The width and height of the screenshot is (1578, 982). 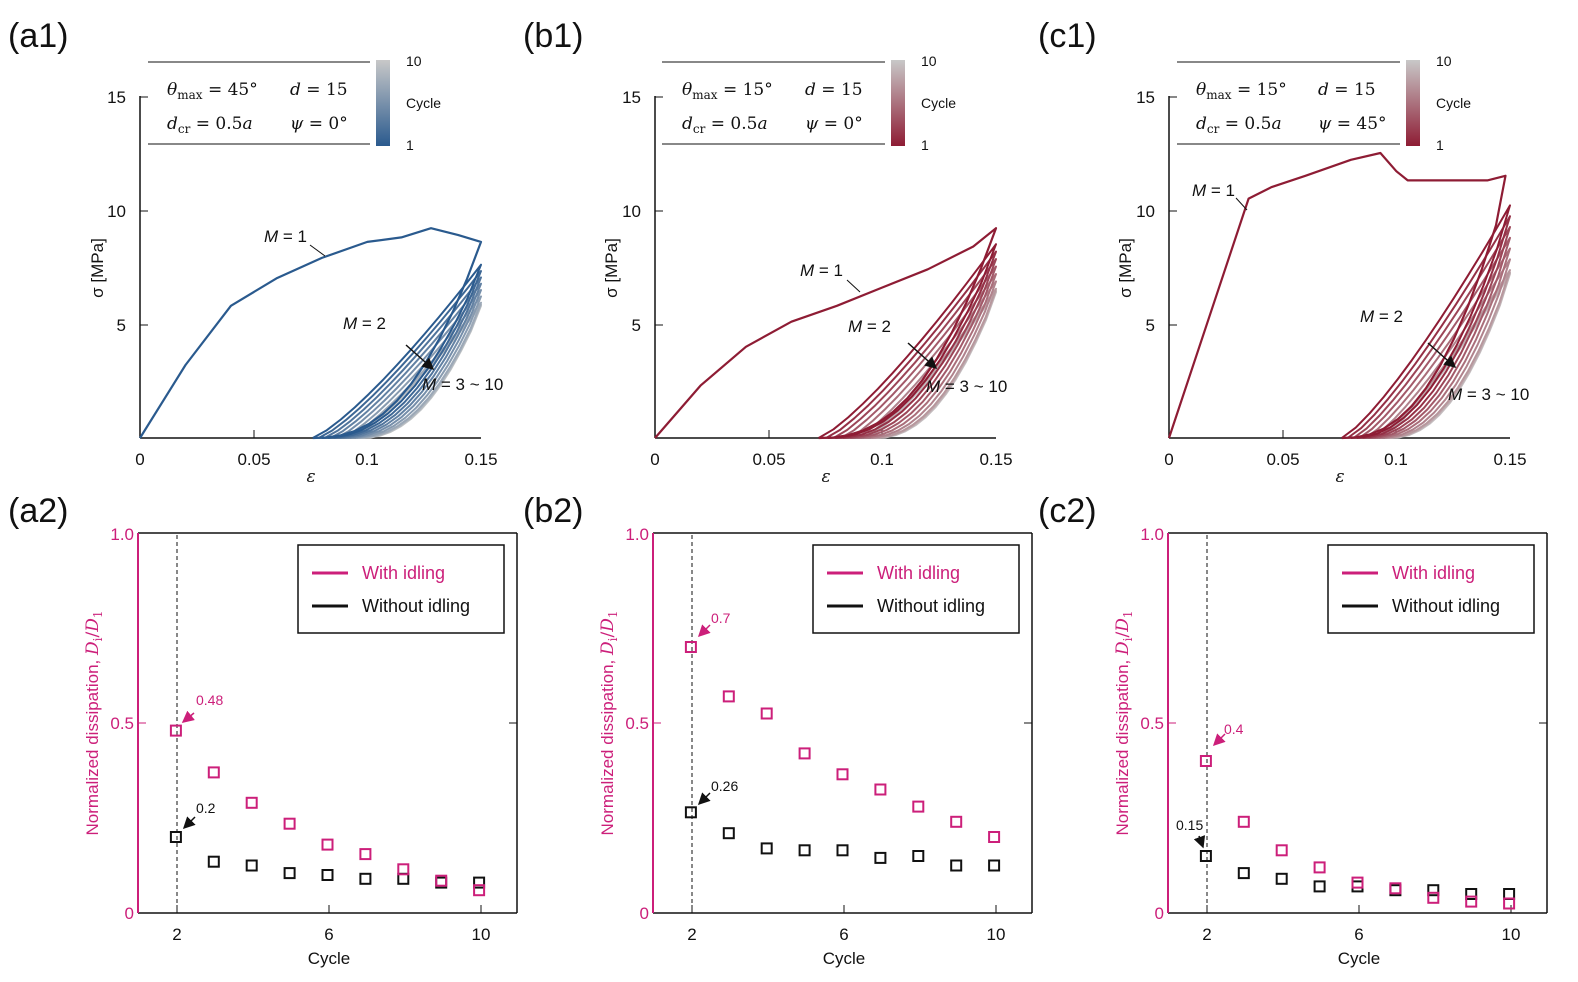 What do you see at coordinates (364, 323) in the screenshot?
I see `m2-label: M = 2` at bounding box center [364, 323].